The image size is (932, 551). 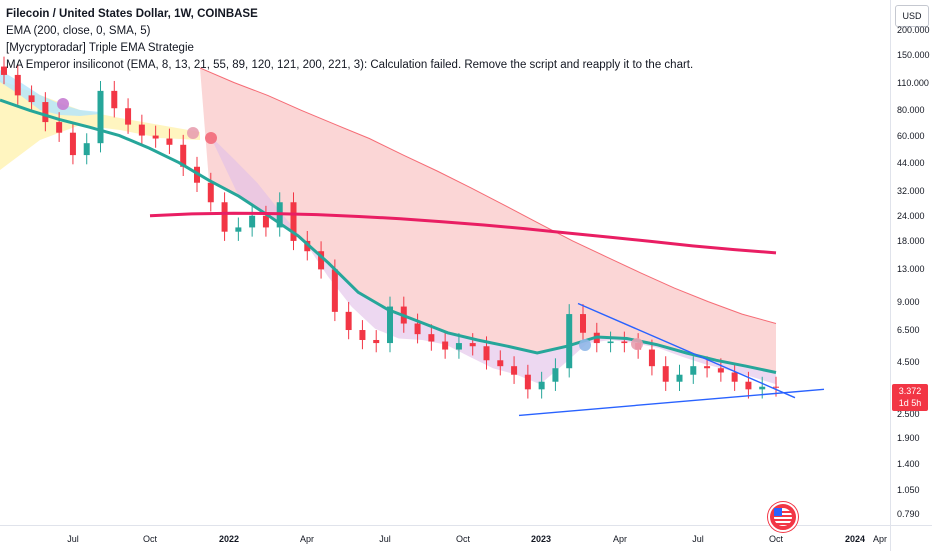 I want to click on price-tick: 110.000, so click(x=913, y=82).